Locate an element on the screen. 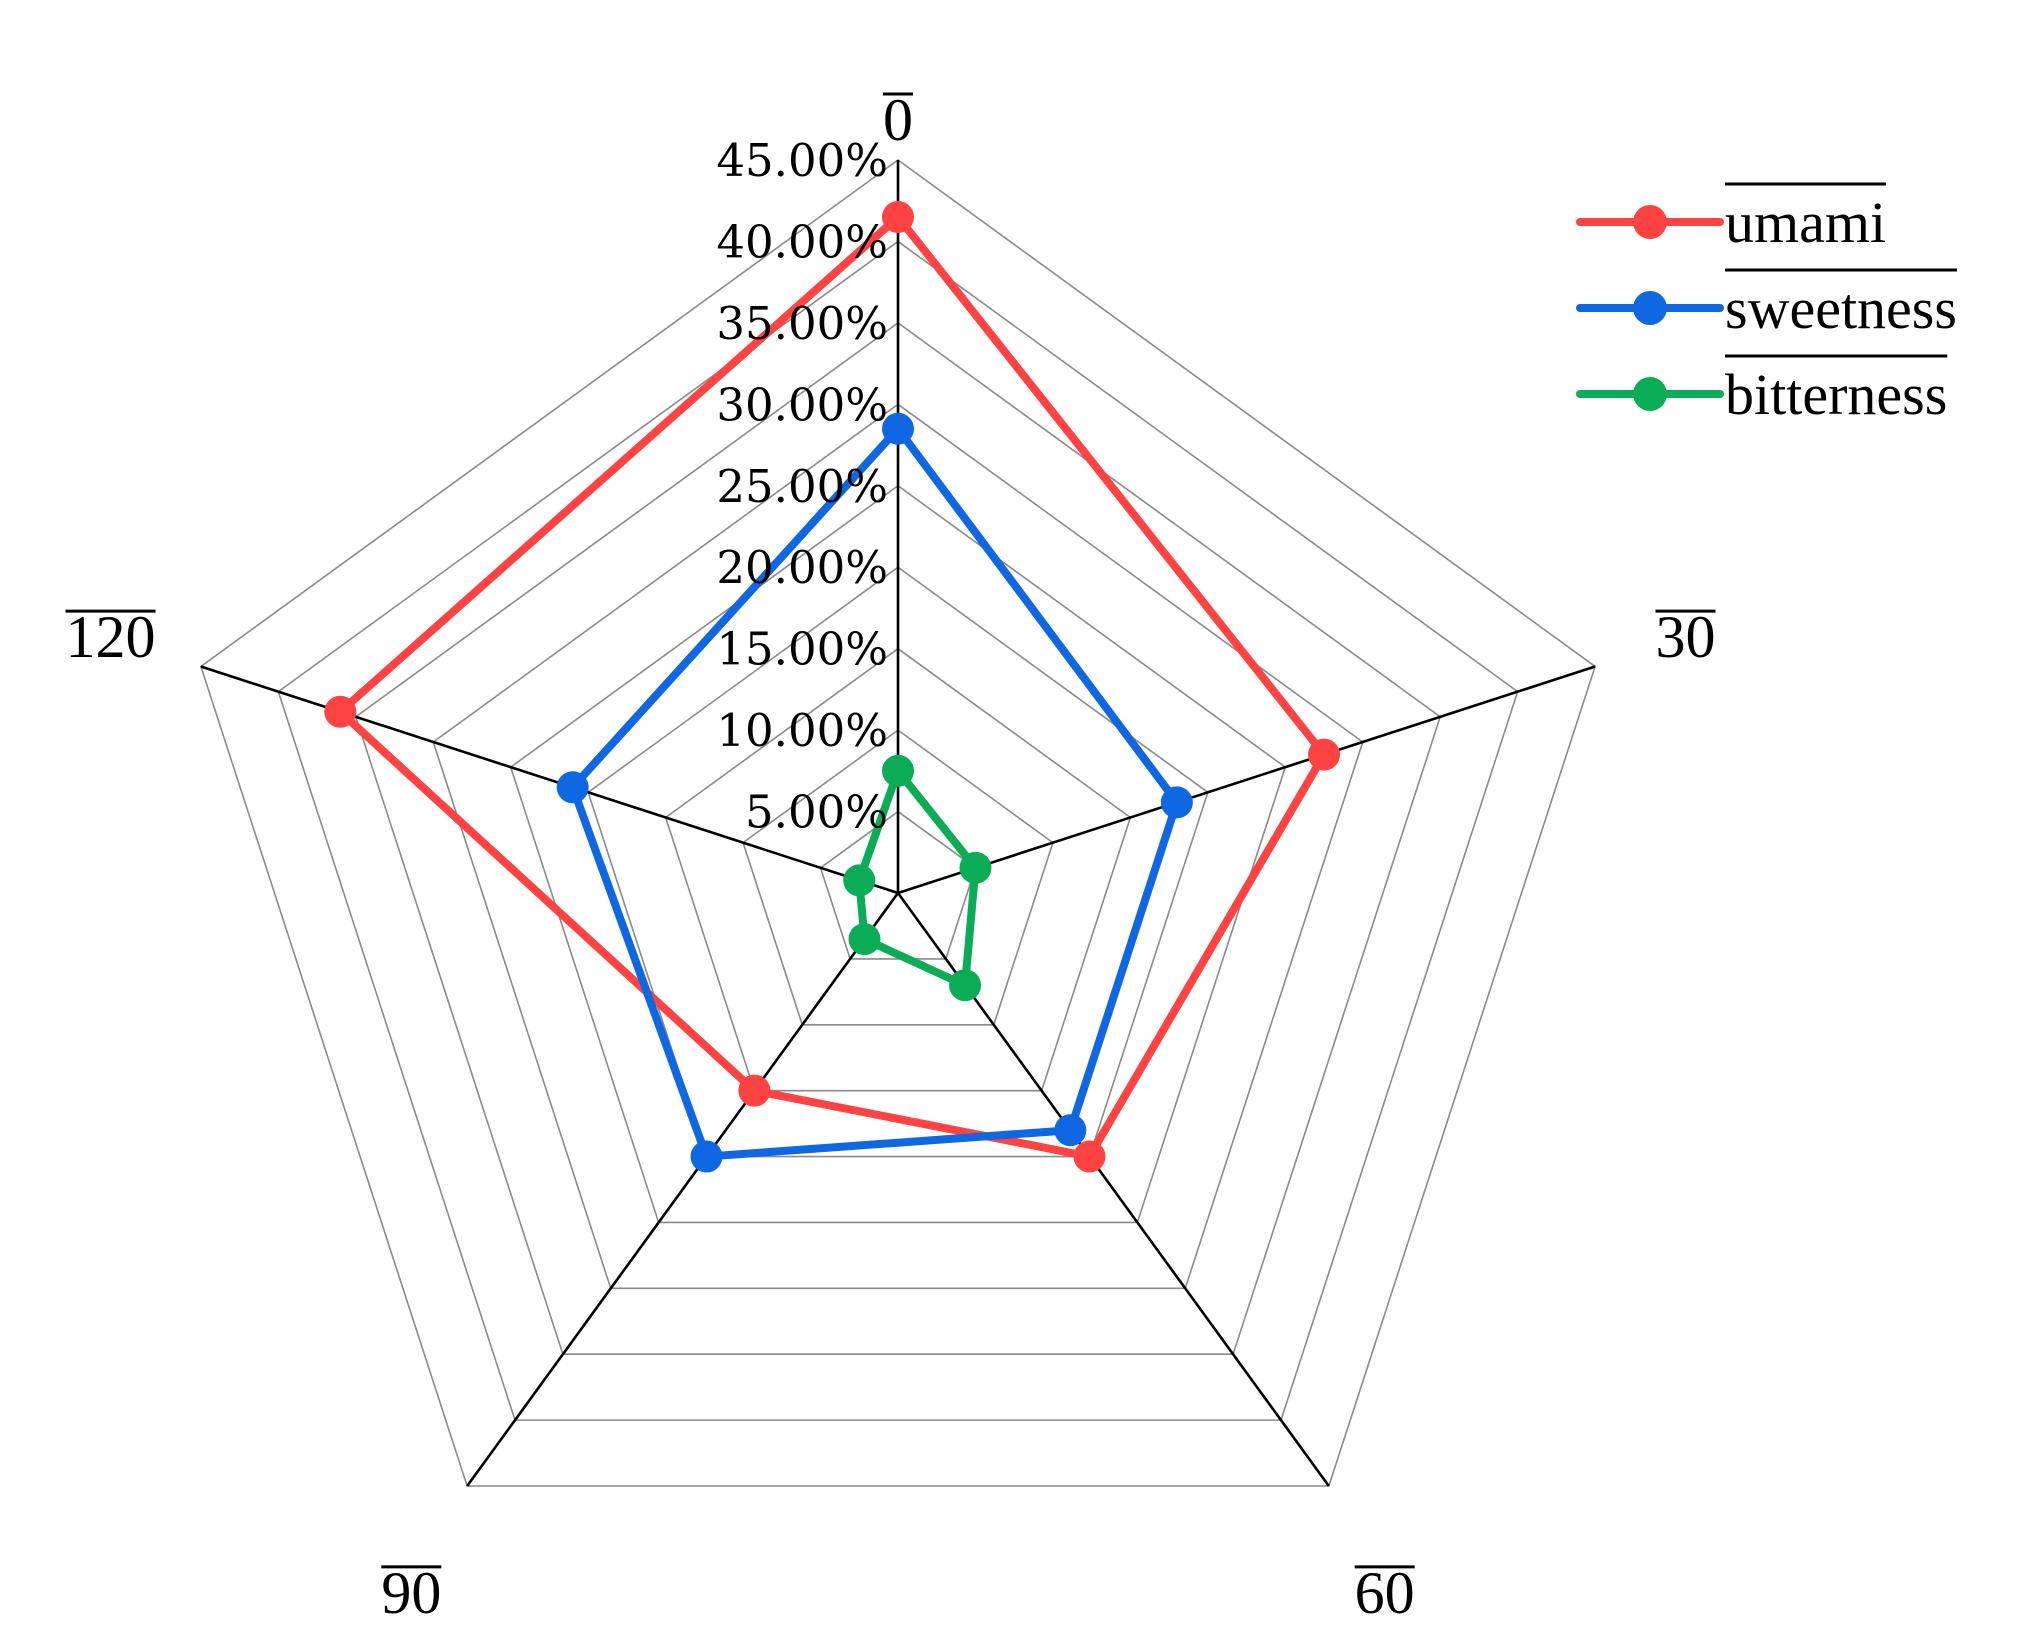  category-label-120: 120 is located at coordinates (110, 637).